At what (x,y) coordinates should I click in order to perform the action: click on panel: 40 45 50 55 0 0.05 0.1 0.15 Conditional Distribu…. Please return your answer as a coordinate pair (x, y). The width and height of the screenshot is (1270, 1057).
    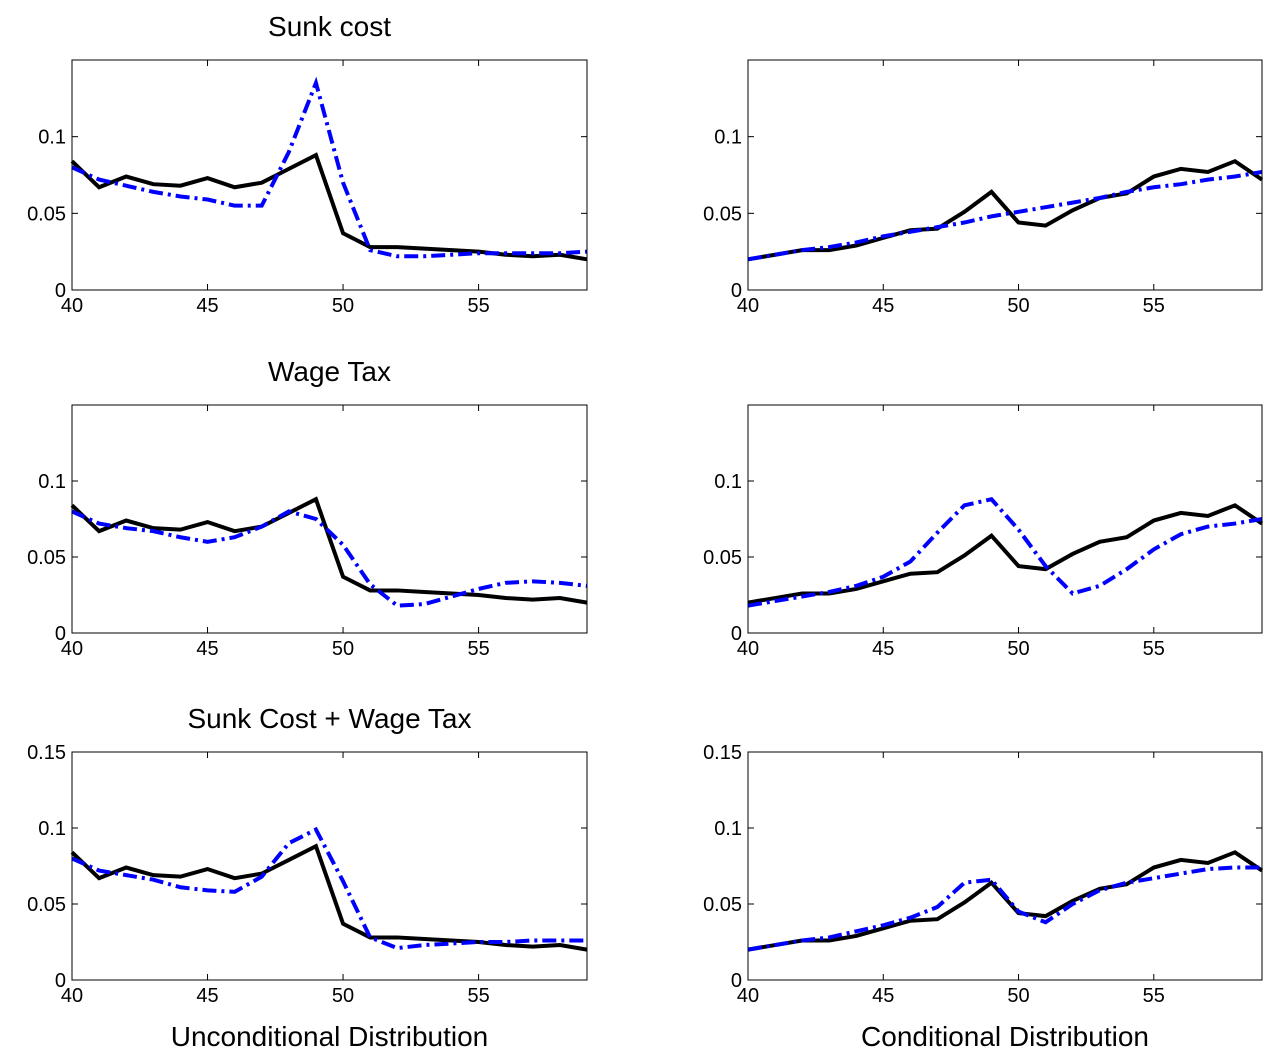
    Looking at the image, I should click on (983, 897).